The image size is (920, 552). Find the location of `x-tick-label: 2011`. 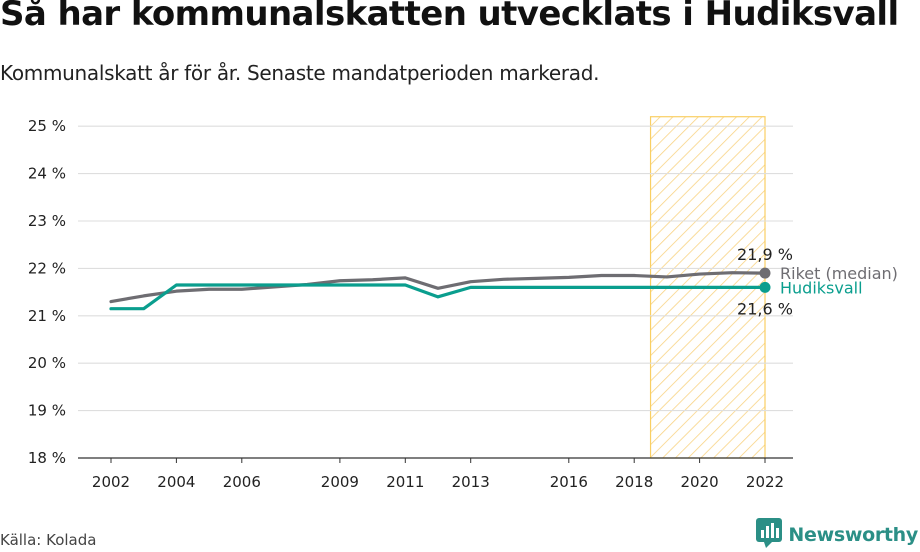

x-tick-label: 2011 is located at coordinates (405, 482).